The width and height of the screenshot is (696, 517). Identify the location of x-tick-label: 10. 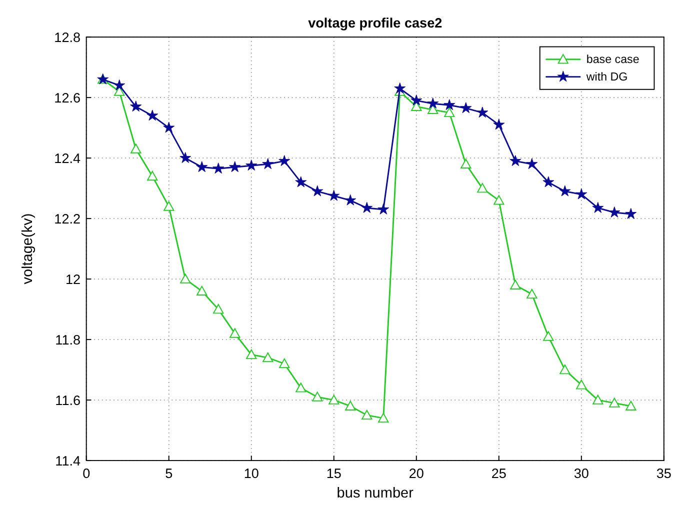
(251, 473).